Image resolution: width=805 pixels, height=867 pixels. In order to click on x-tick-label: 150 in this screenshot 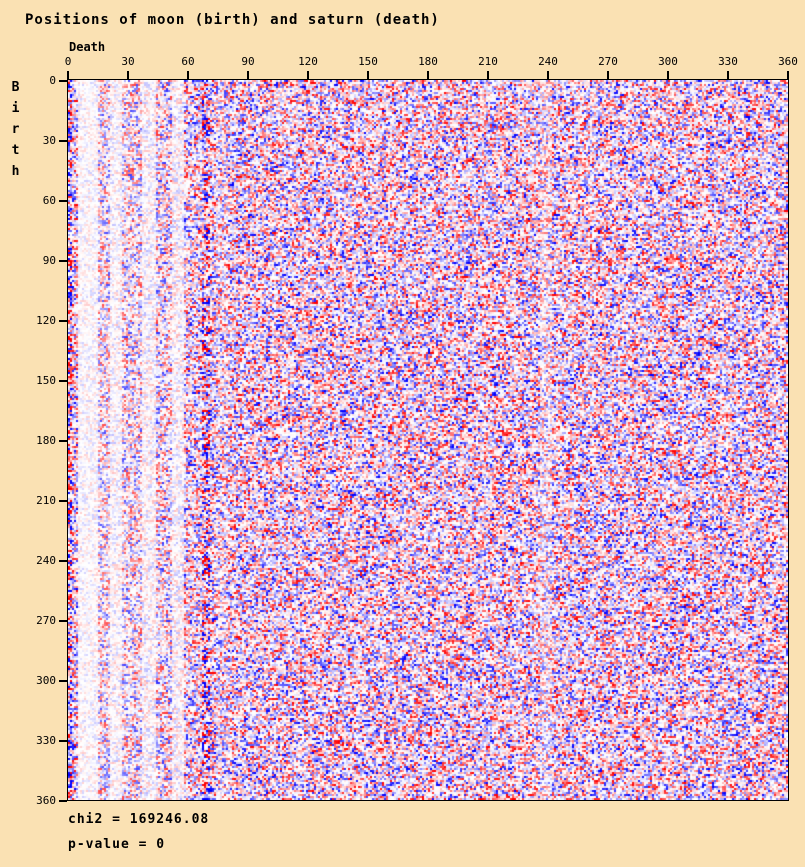, I will do `click(368, 61)`.